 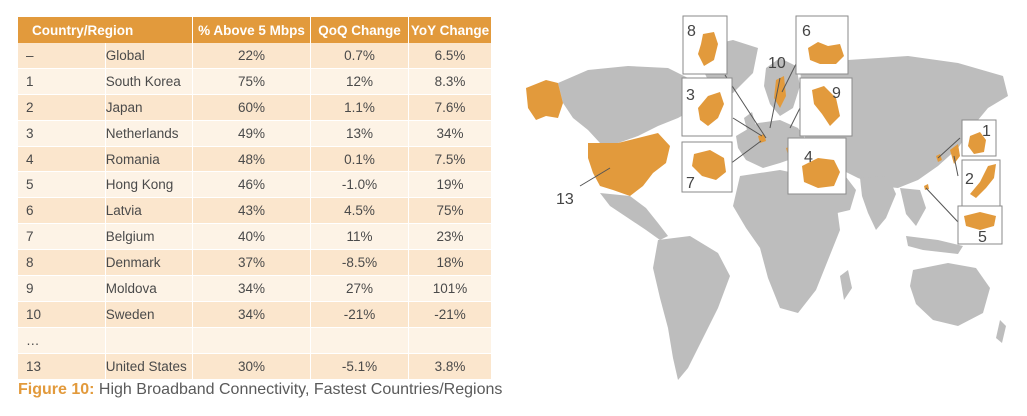 What do you see at coordinates (743, 136) in the screenshot?
I see `highlighted-regions` at bounding box center [743, 136].